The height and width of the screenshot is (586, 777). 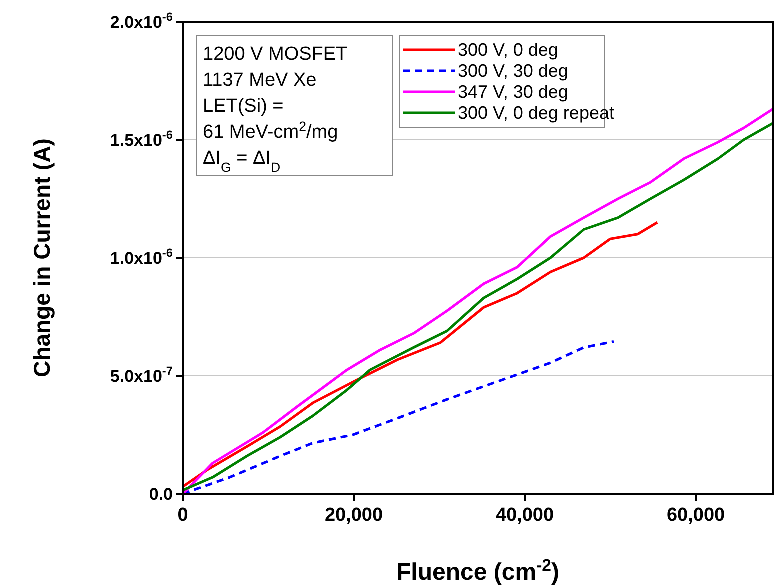 I want to click on legend-label: 300 V, 30 deg, so click(x=513, y=71).